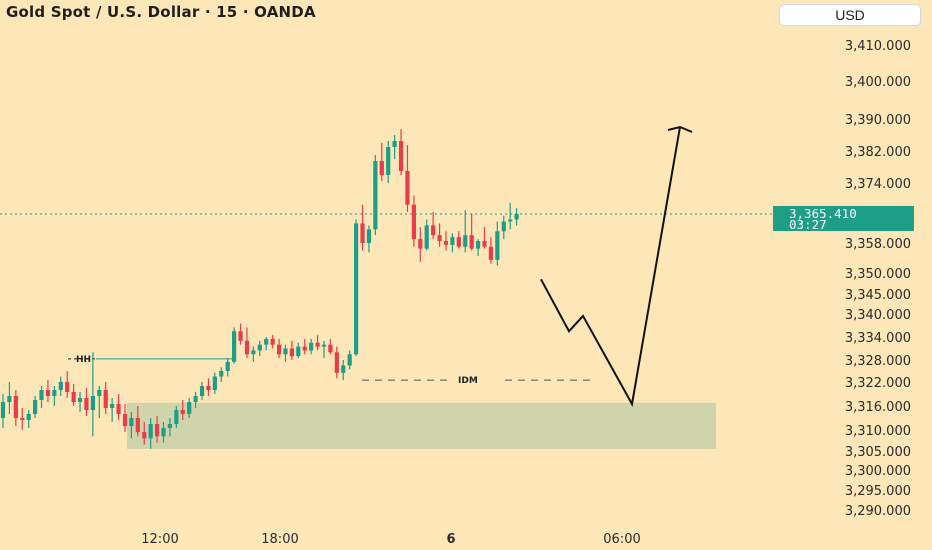 Image resolution: width=932 pixels, height=550 pixels. I want to click on y-tick-label: 3,316.000, so click(878, 407).